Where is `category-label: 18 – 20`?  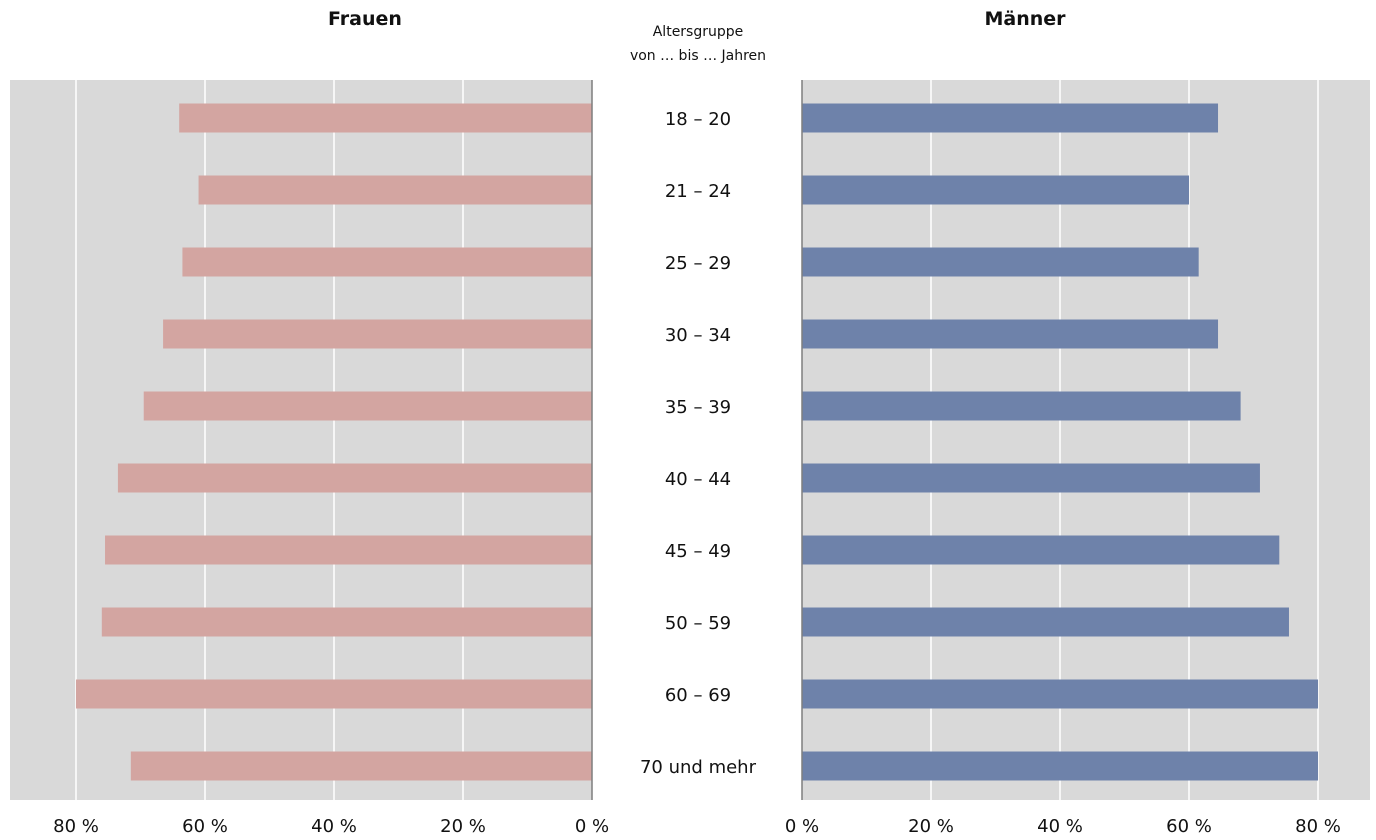 category-label: 18 – 20 is located at coordinates (698, 119).